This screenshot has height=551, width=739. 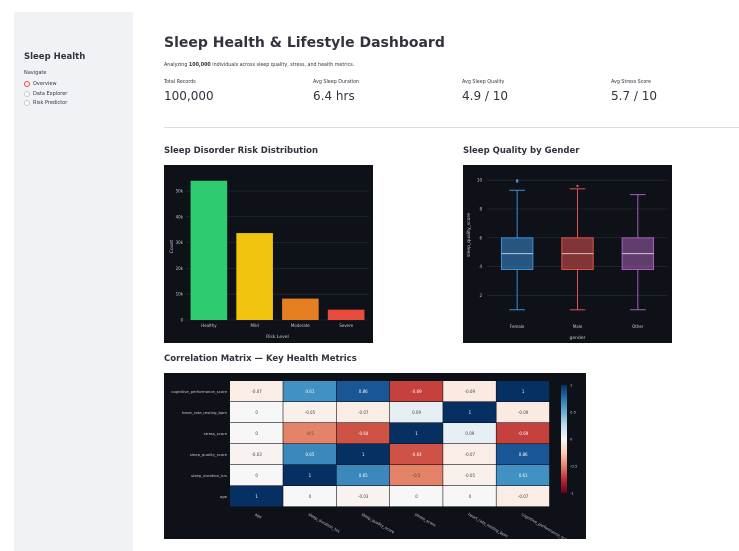 What do you see at coordinates (209, 454) in the screenshot?
I see `row-label: sleep_quality_score` at bounding box center [209, 454].